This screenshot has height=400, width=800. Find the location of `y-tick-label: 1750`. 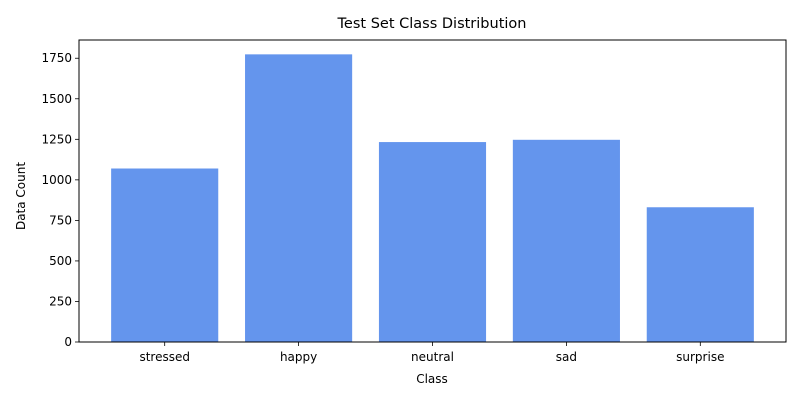

y-tick-label: 1750 is located at coordinates (56, 58).